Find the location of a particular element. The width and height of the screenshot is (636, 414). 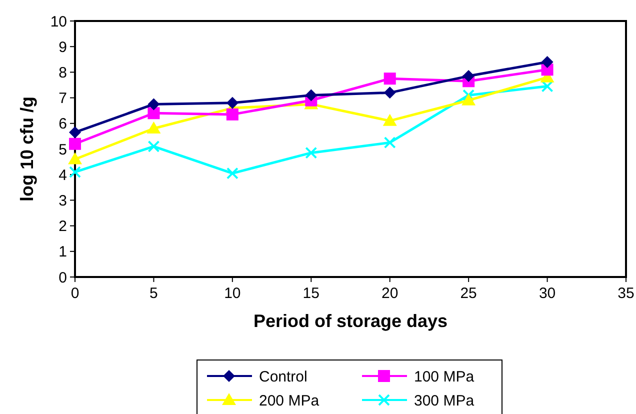

x-tick-label: 25 is located at coordinates (468, 293).